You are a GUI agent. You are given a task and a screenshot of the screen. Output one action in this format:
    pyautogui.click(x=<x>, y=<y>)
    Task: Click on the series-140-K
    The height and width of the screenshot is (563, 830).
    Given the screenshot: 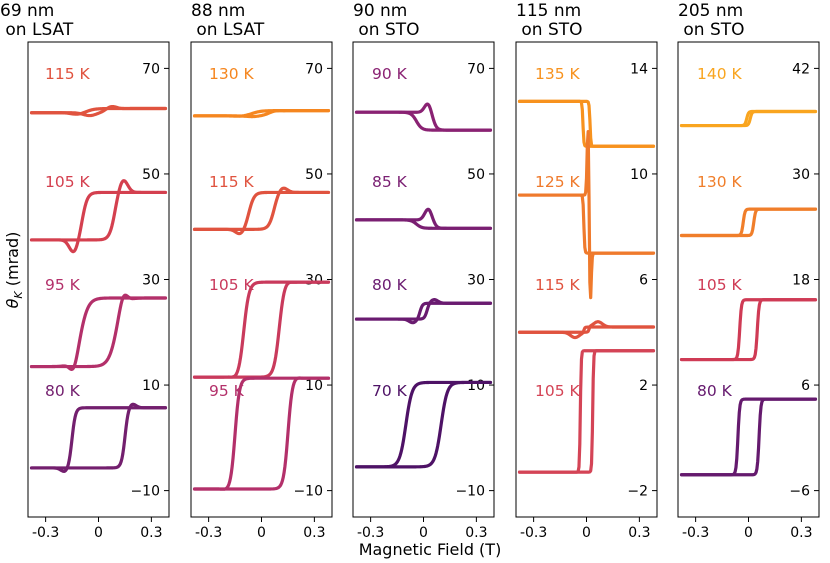 What is the action you would take?
    pyautogui.click(x=748, y=118)
    